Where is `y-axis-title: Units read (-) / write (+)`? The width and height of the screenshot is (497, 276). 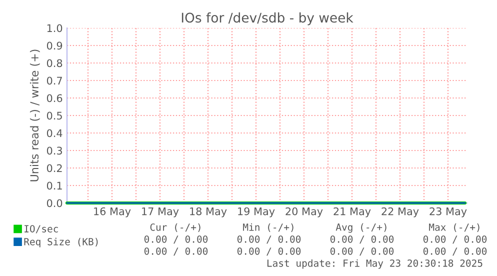
y-axis-title: Units read (-) / write (+) is located at coordinates (35, 116).